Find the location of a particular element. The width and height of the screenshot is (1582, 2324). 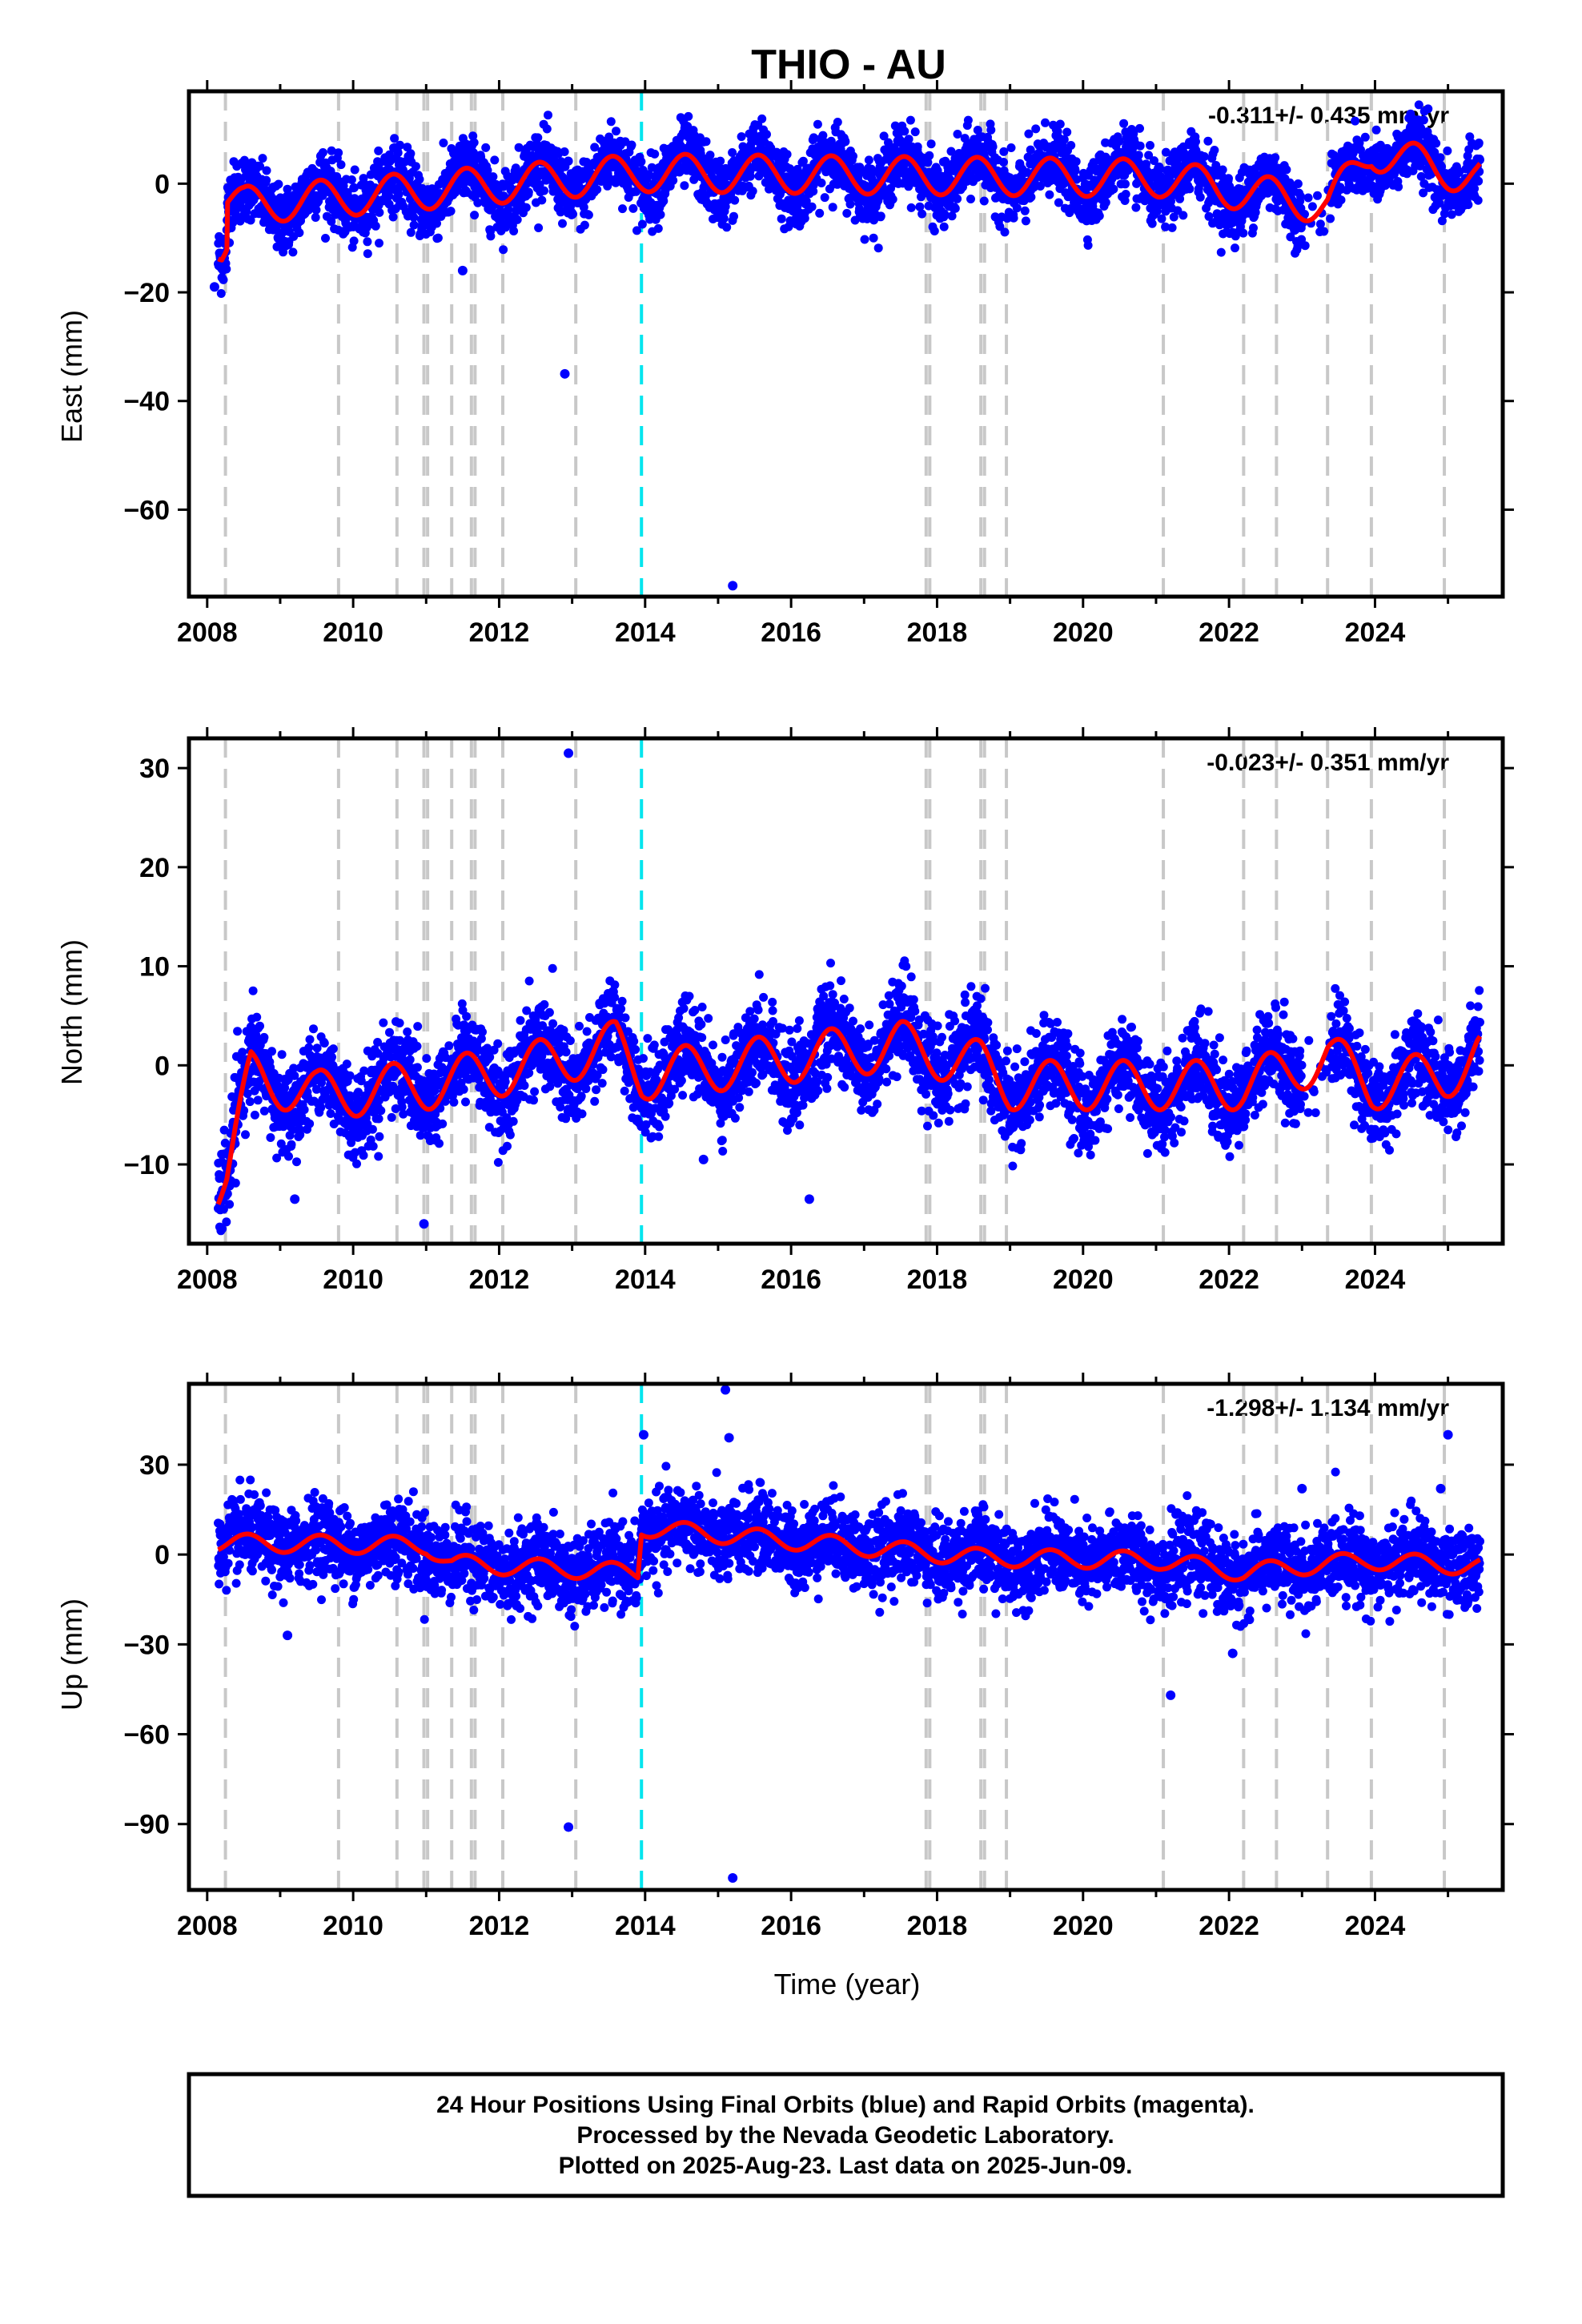

east-xtick-label-8: 2024 is located at coordinates (1376, 632).